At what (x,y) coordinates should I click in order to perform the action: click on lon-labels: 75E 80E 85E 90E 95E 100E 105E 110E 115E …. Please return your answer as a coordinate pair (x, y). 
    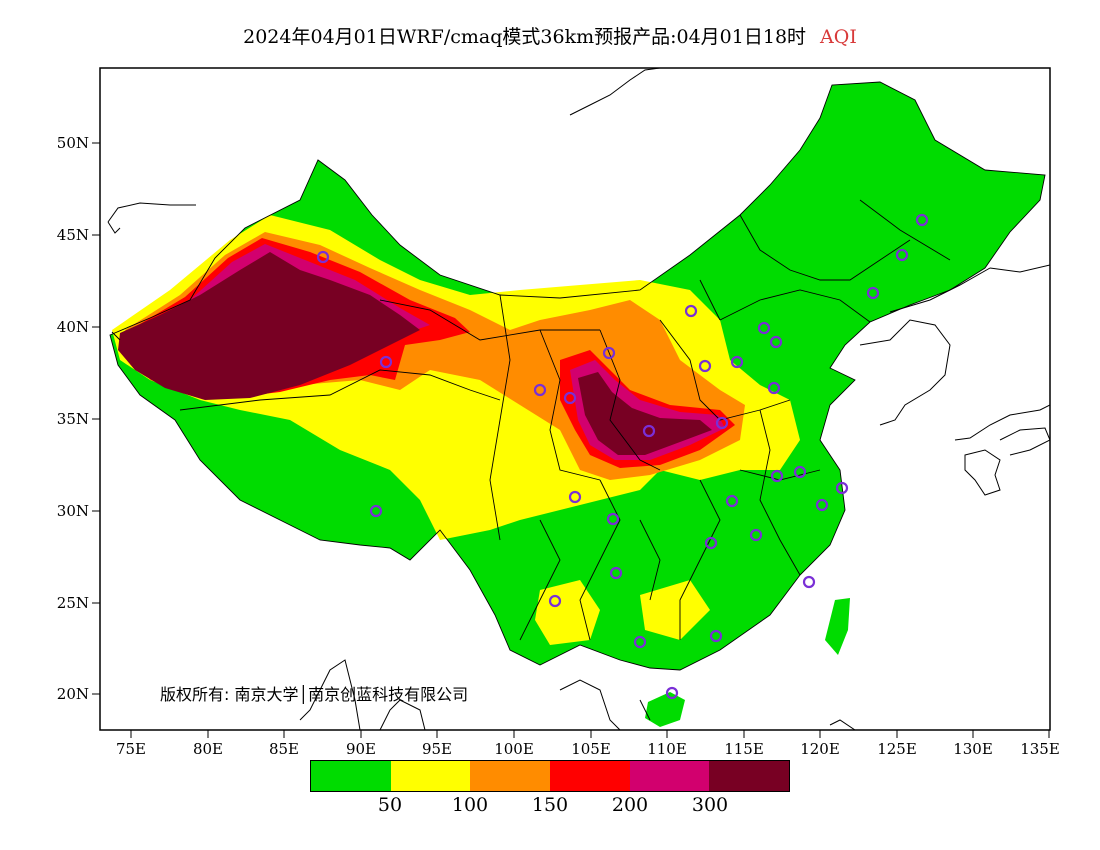
    Looking at the image, I should click on (588, 749).